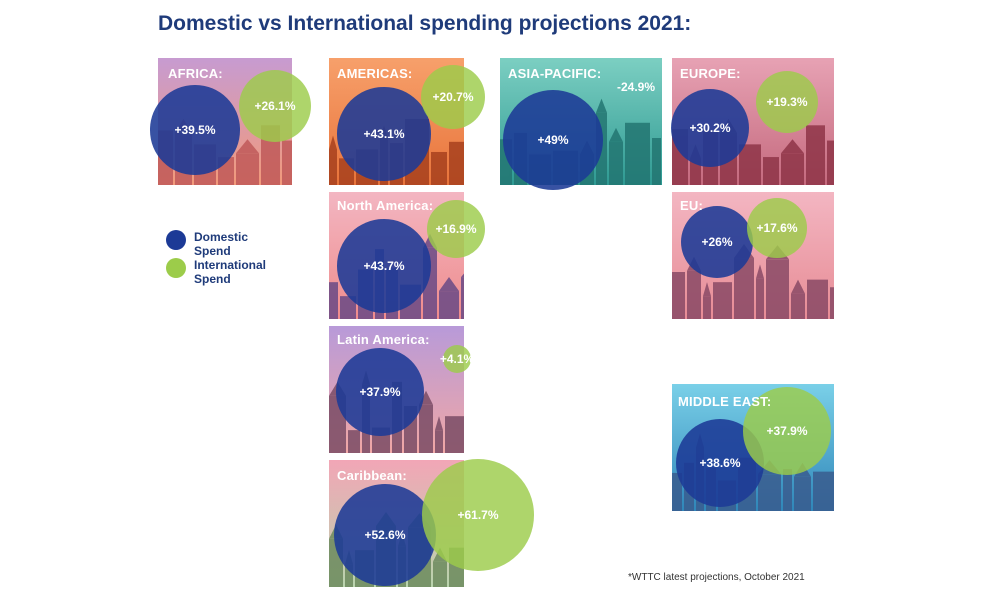 The image size is (992, 601). What do you see at coordinates (725, 401) in the screenshot?
I see `region-name: MIDDLE EAST:` at bounding box center [725, 401].